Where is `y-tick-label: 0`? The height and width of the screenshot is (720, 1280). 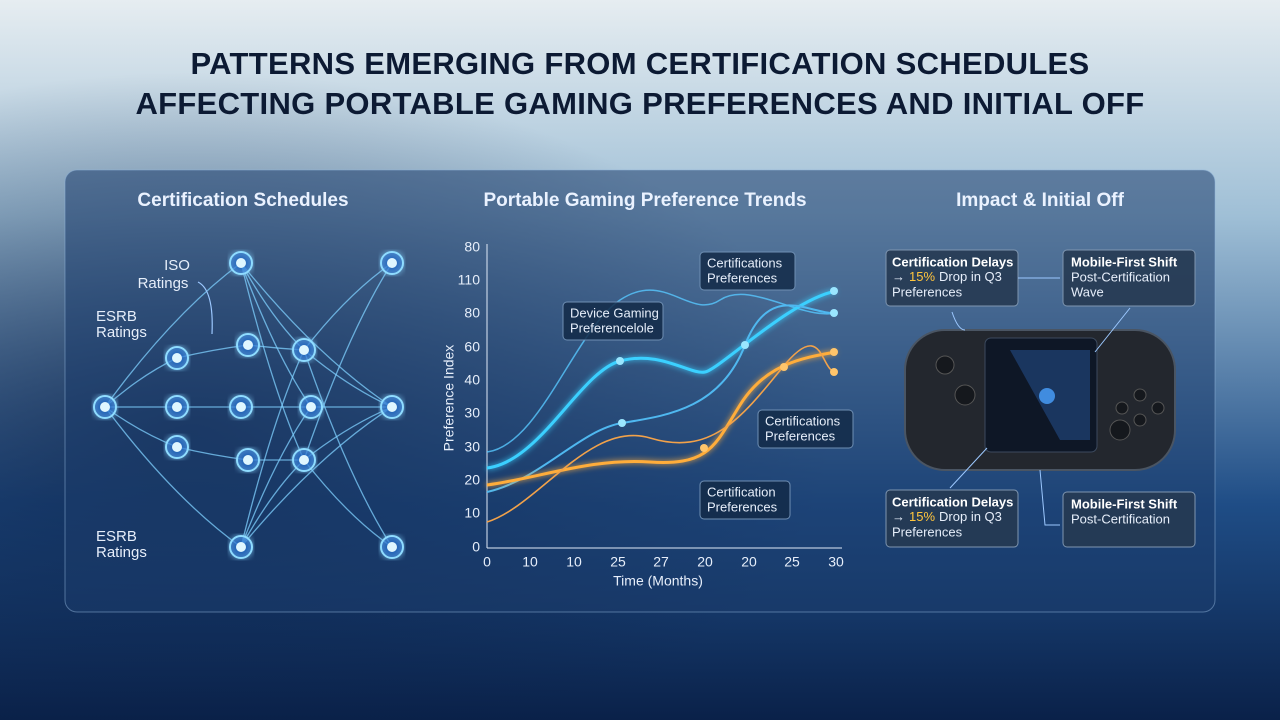 y-tick-label: 0 is located at coordinates (476, 547).